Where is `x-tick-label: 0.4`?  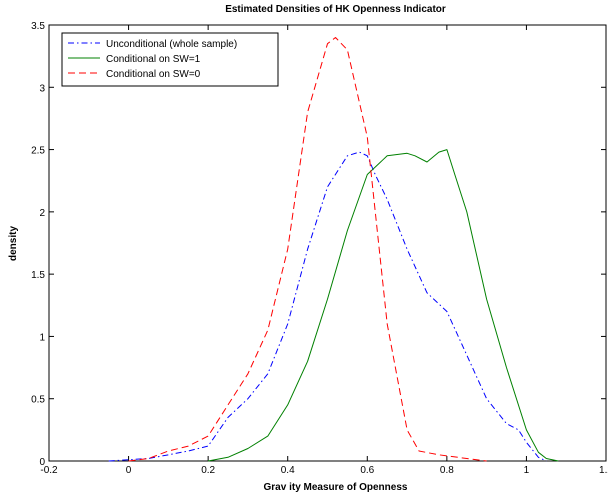 x-tick-label: 0.4 is located at coordinates (288, 470).